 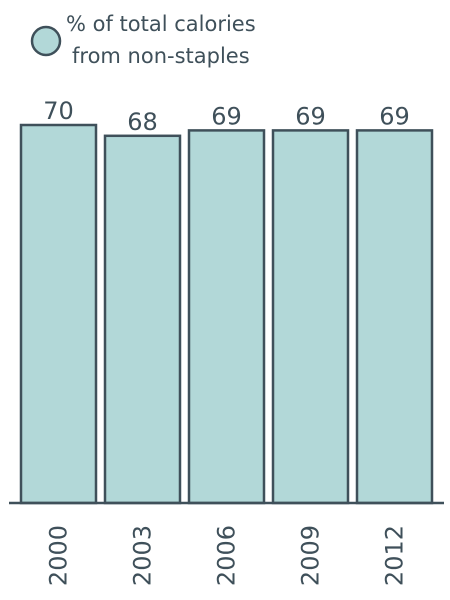 I want to click on value-label-2006: 69, so click(x=226, y=116).